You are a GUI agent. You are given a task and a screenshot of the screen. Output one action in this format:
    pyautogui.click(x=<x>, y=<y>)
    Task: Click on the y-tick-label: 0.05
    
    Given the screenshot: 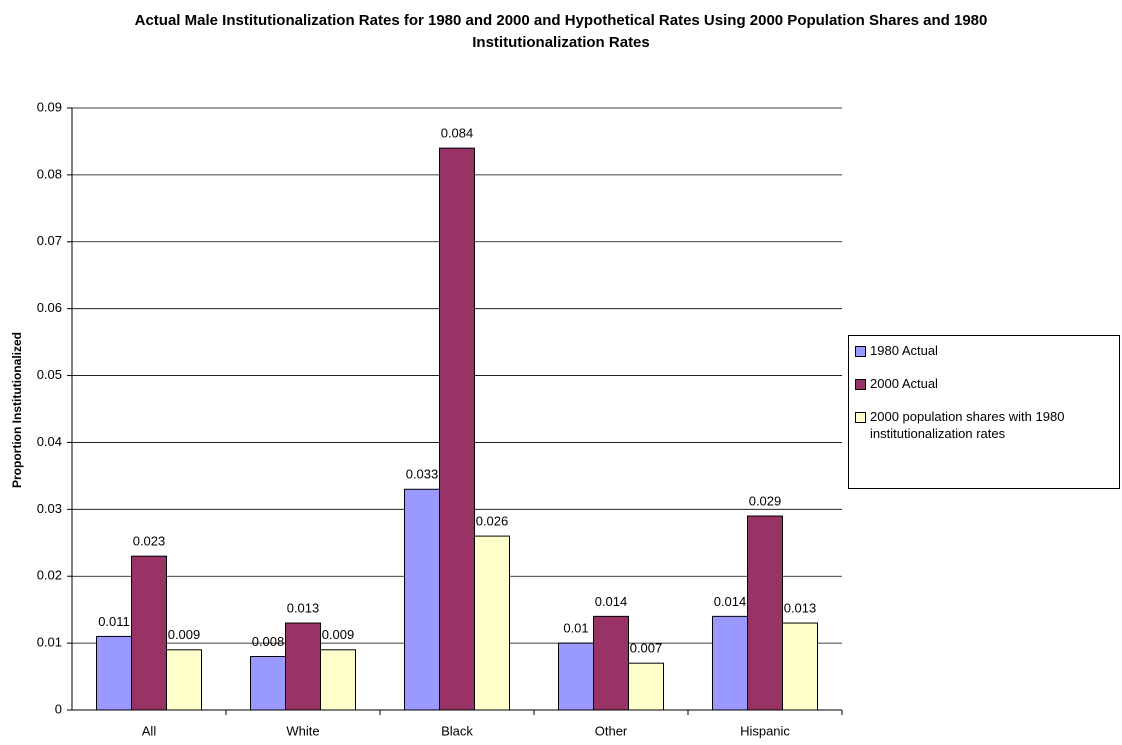 What is the action you would take?
    pyautogui.click(x=49, y=374)
    